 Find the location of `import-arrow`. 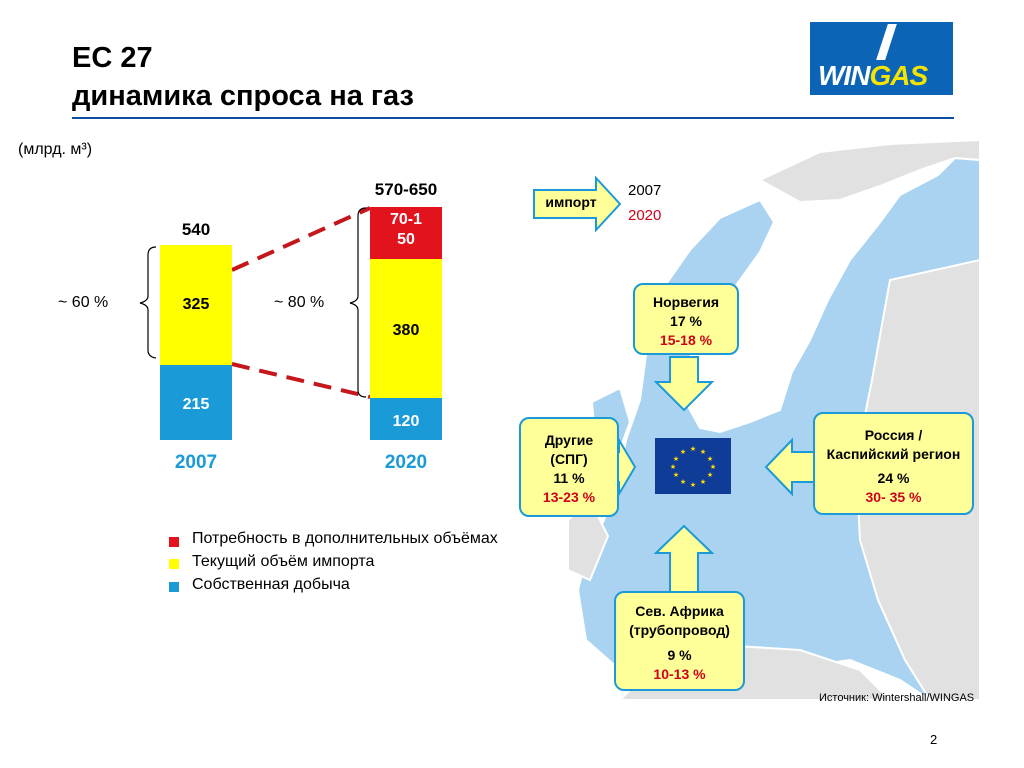

import-arrow is located at coordinates (577, 204).